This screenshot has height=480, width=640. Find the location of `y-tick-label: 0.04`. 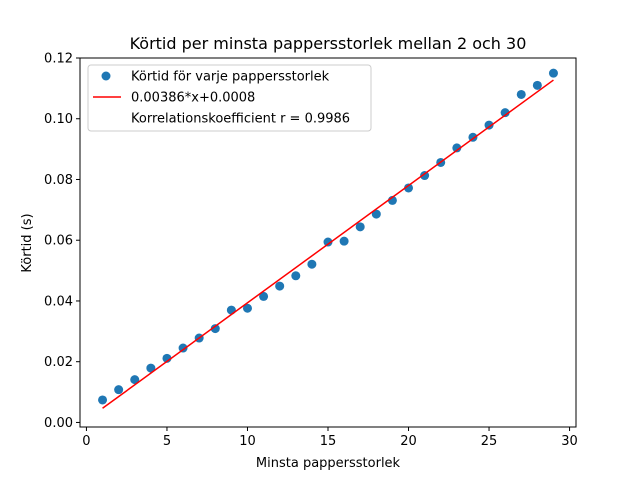

y-tick-label: 0.04 is located at coordinates (58, 301).